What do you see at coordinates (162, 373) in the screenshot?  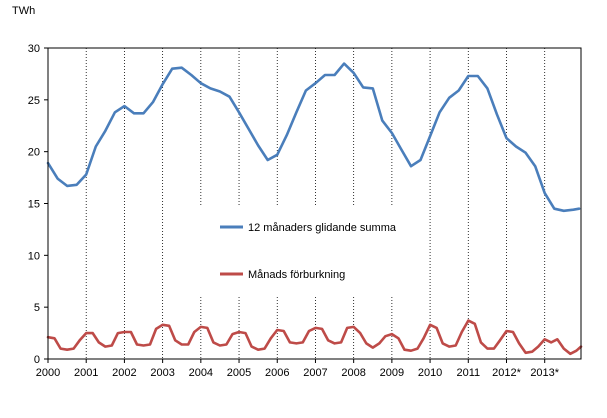 I see `x-tick-label: 2003` at bounding box center [162, 373].